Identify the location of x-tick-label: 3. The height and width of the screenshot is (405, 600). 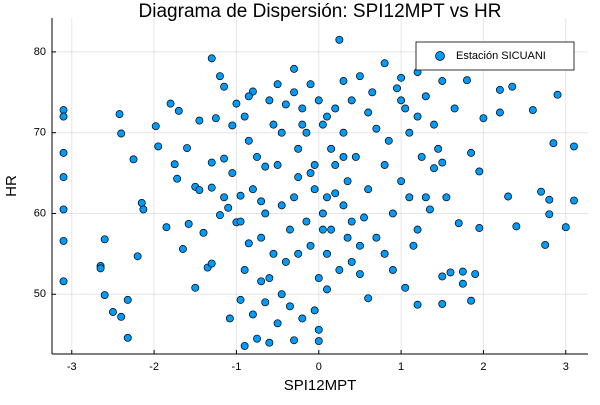
(566, 367).